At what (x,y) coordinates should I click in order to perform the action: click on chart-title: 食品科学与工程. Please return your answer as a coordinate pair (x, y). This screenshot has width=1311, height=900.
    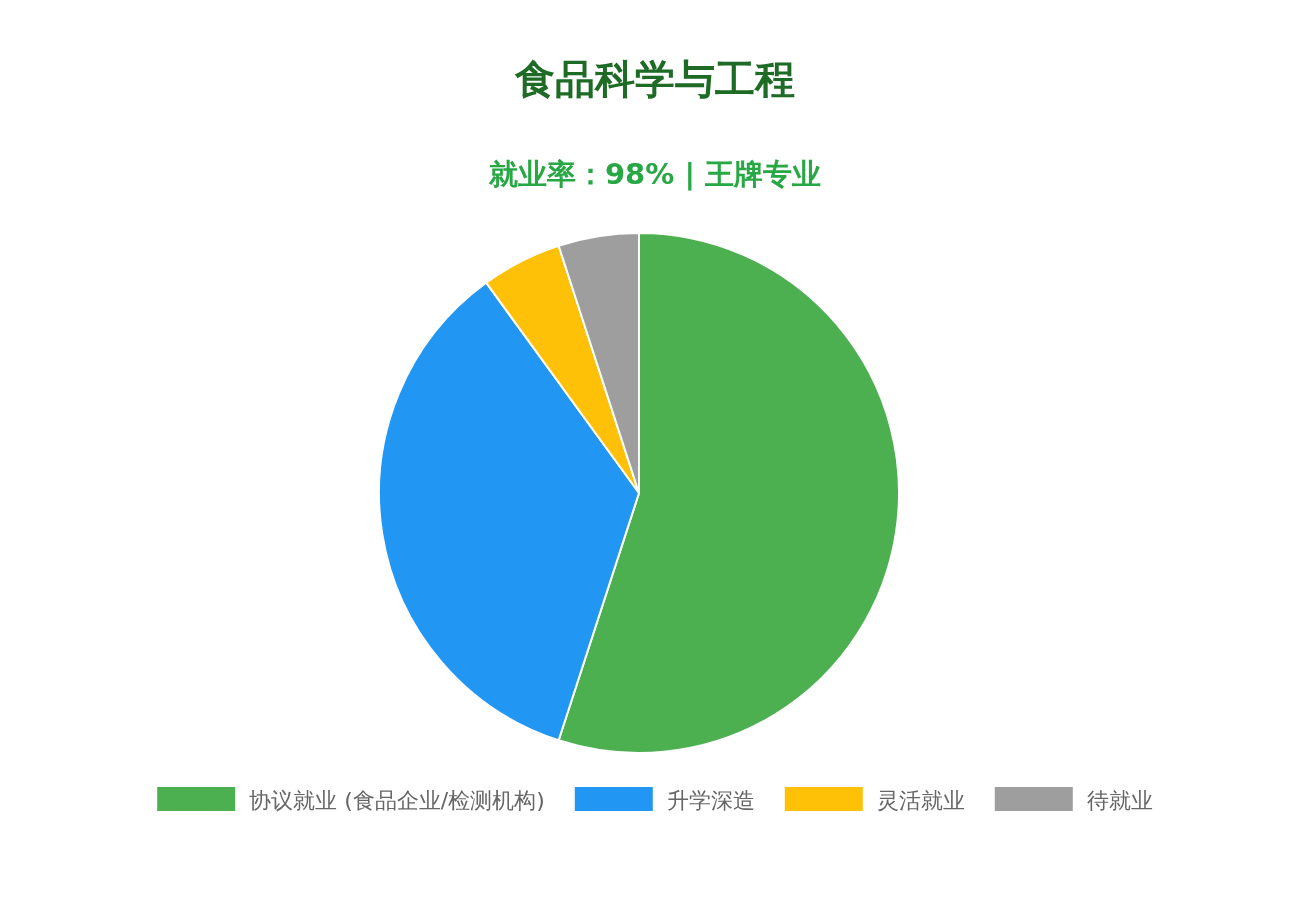
    Looking at the image, I should click on (654, 79).